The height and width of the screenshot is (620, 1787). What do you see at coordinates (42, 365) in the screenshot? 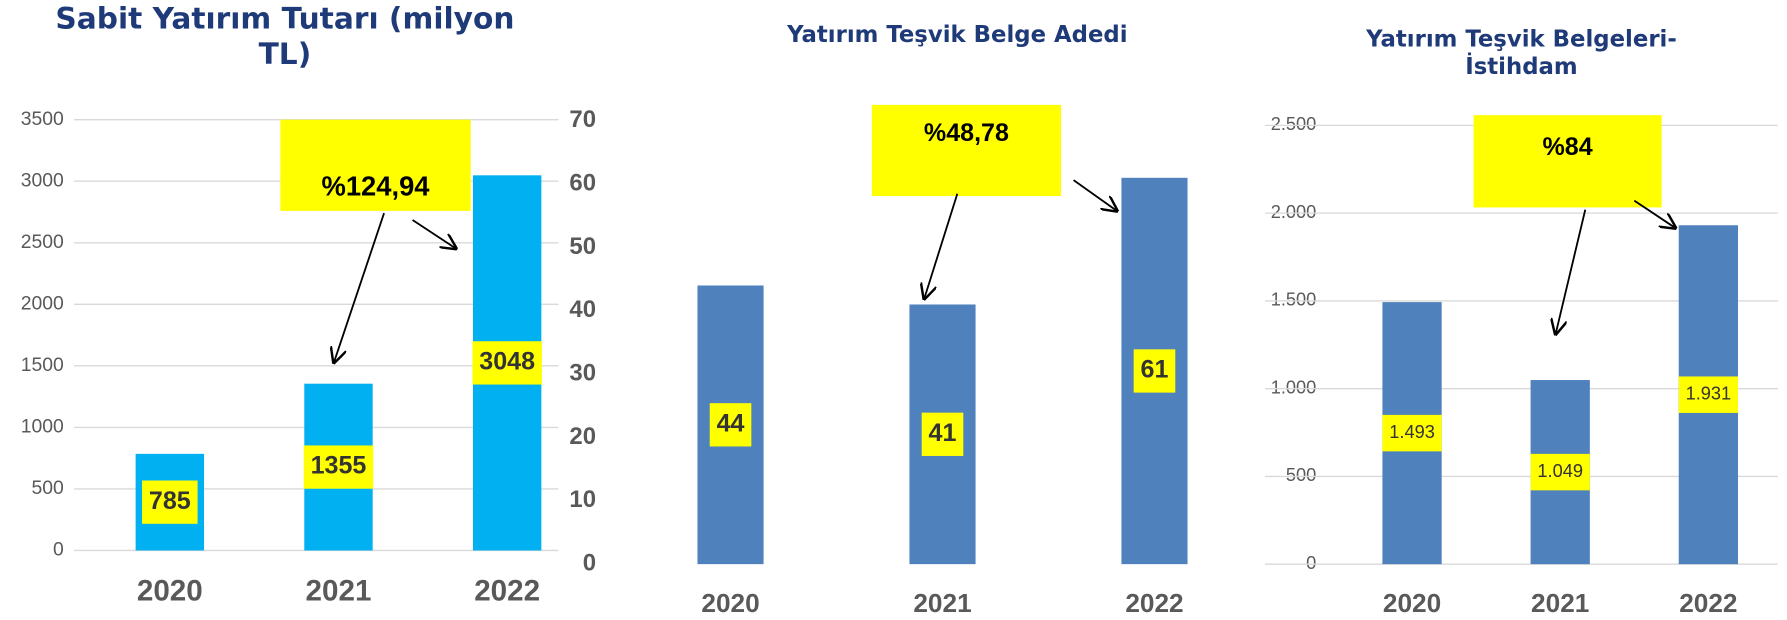
I see `y-tick-label: 1500` at bounding box center [42, 365].